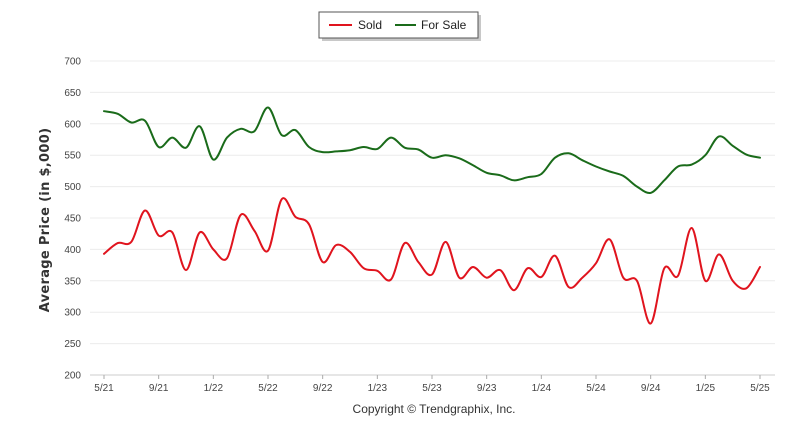 This screenshot has width=800, height=434. Describe the element at coordinates (432, 388) in the screenshot. I see `x-tick-label: 5/23` at that location.